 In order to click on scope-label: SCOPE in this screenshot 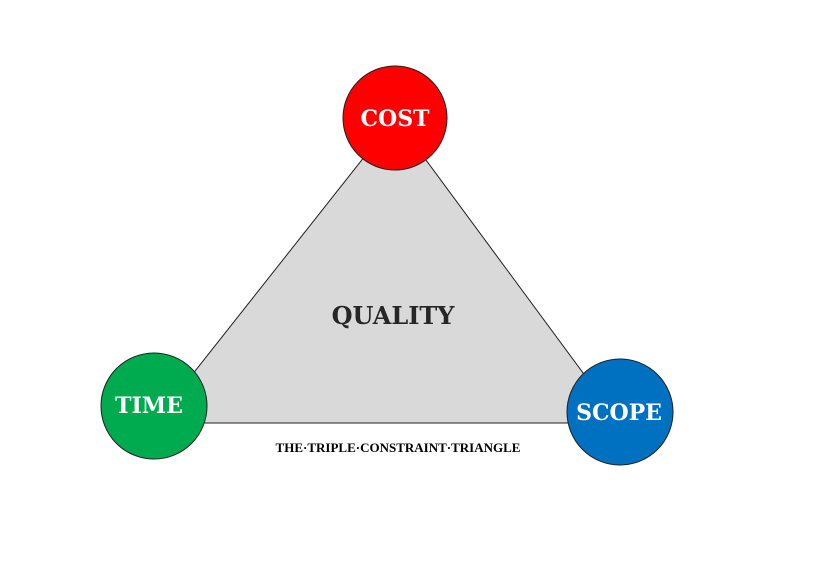, I will do `click(619, 413)`.